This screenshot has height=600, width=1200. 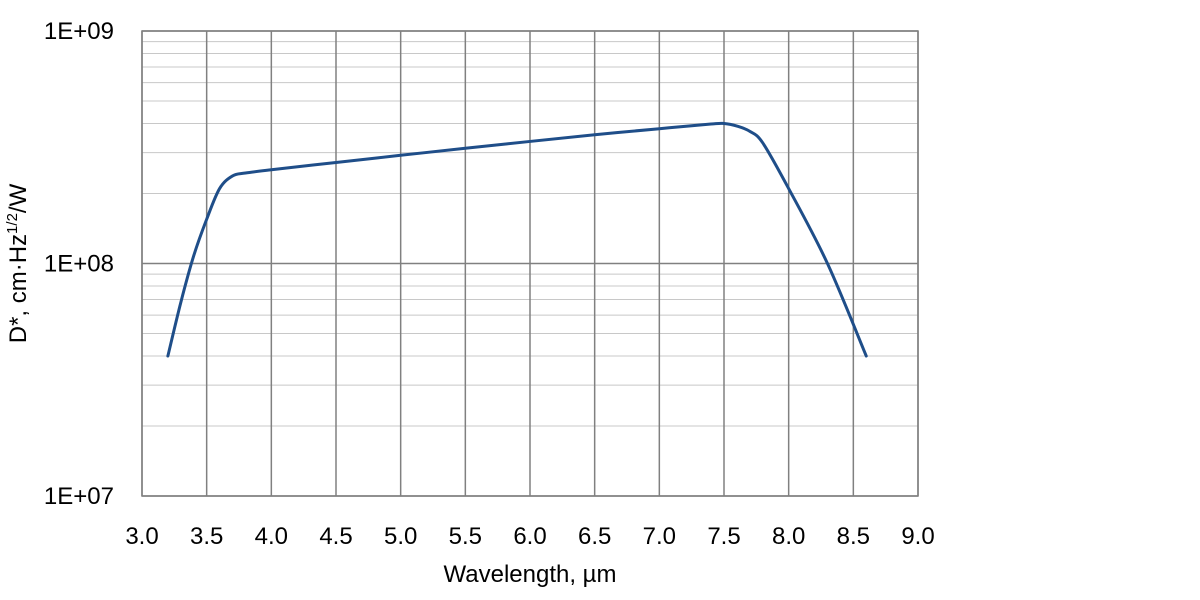 What do you see at coordinates (594, 536) in the screenshot?
I see `x-tick-label: 6.5` at bounding box center [594, 536].